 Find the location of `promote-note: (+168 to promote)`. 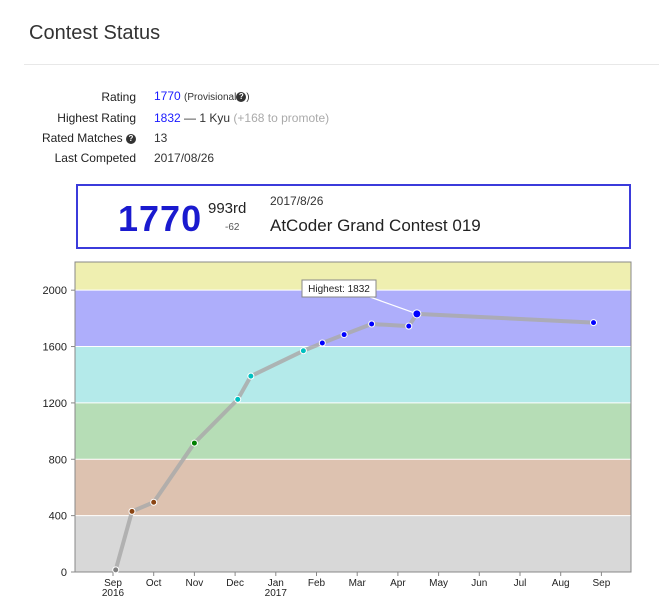

promote-note: (+168 to promote) is located at coordinates (281, 118).